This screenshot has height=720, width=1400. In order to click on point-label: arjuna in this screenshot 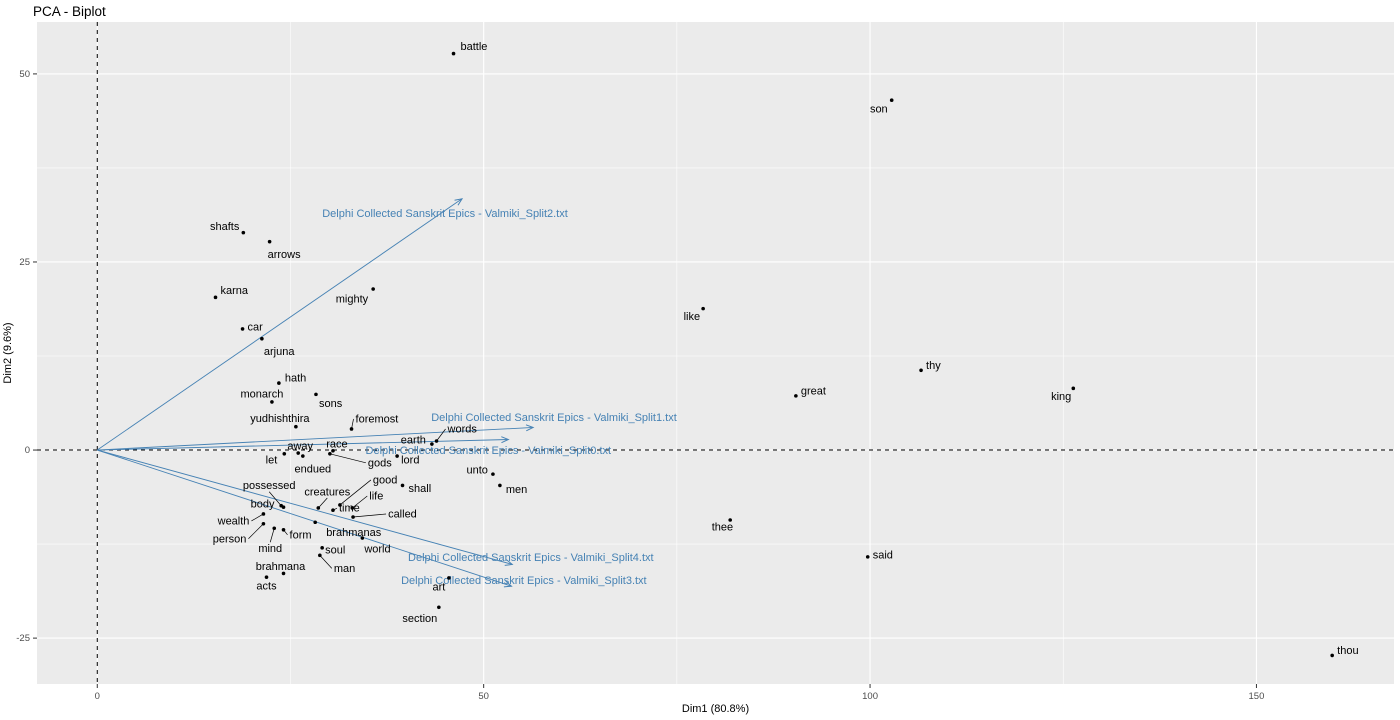, I will do `click(279, 352)`.